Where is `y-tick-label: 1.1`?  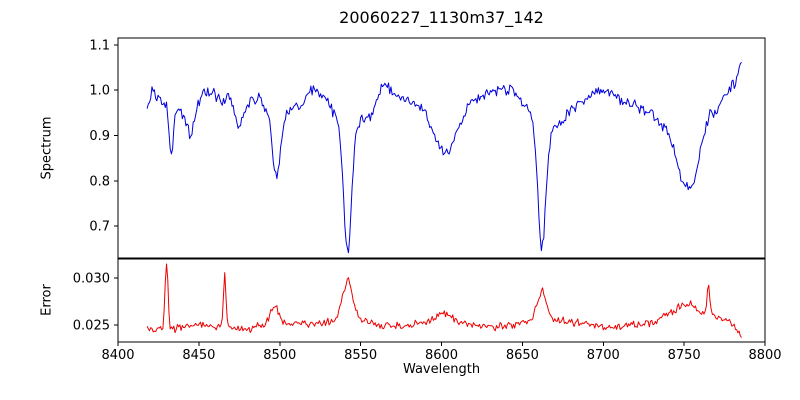 y-tick-label: 1.1 is located at coordinates (99, 45).